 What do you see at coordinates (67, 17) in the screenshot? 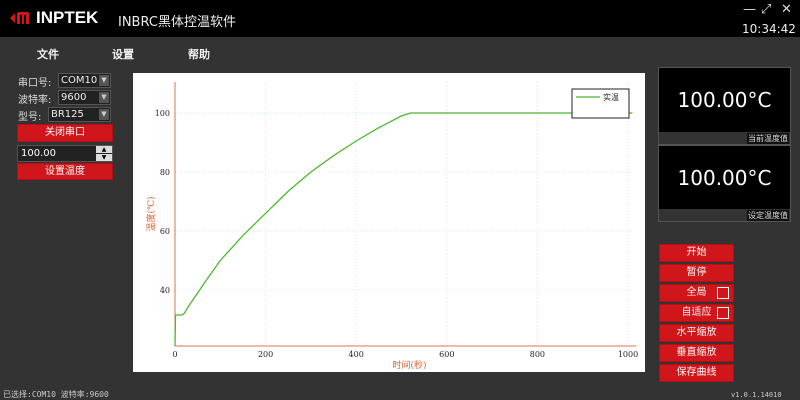
I see `logo-text: INPTEK` at bounding box center [67, 17].